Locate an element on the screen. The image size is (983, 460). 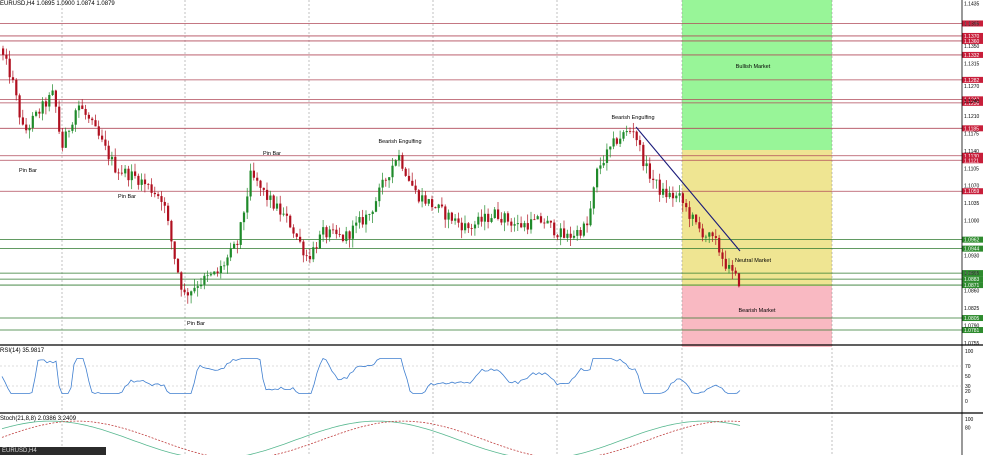
bearish-market-label: Bearish Market is located at coordinates (757, 311).